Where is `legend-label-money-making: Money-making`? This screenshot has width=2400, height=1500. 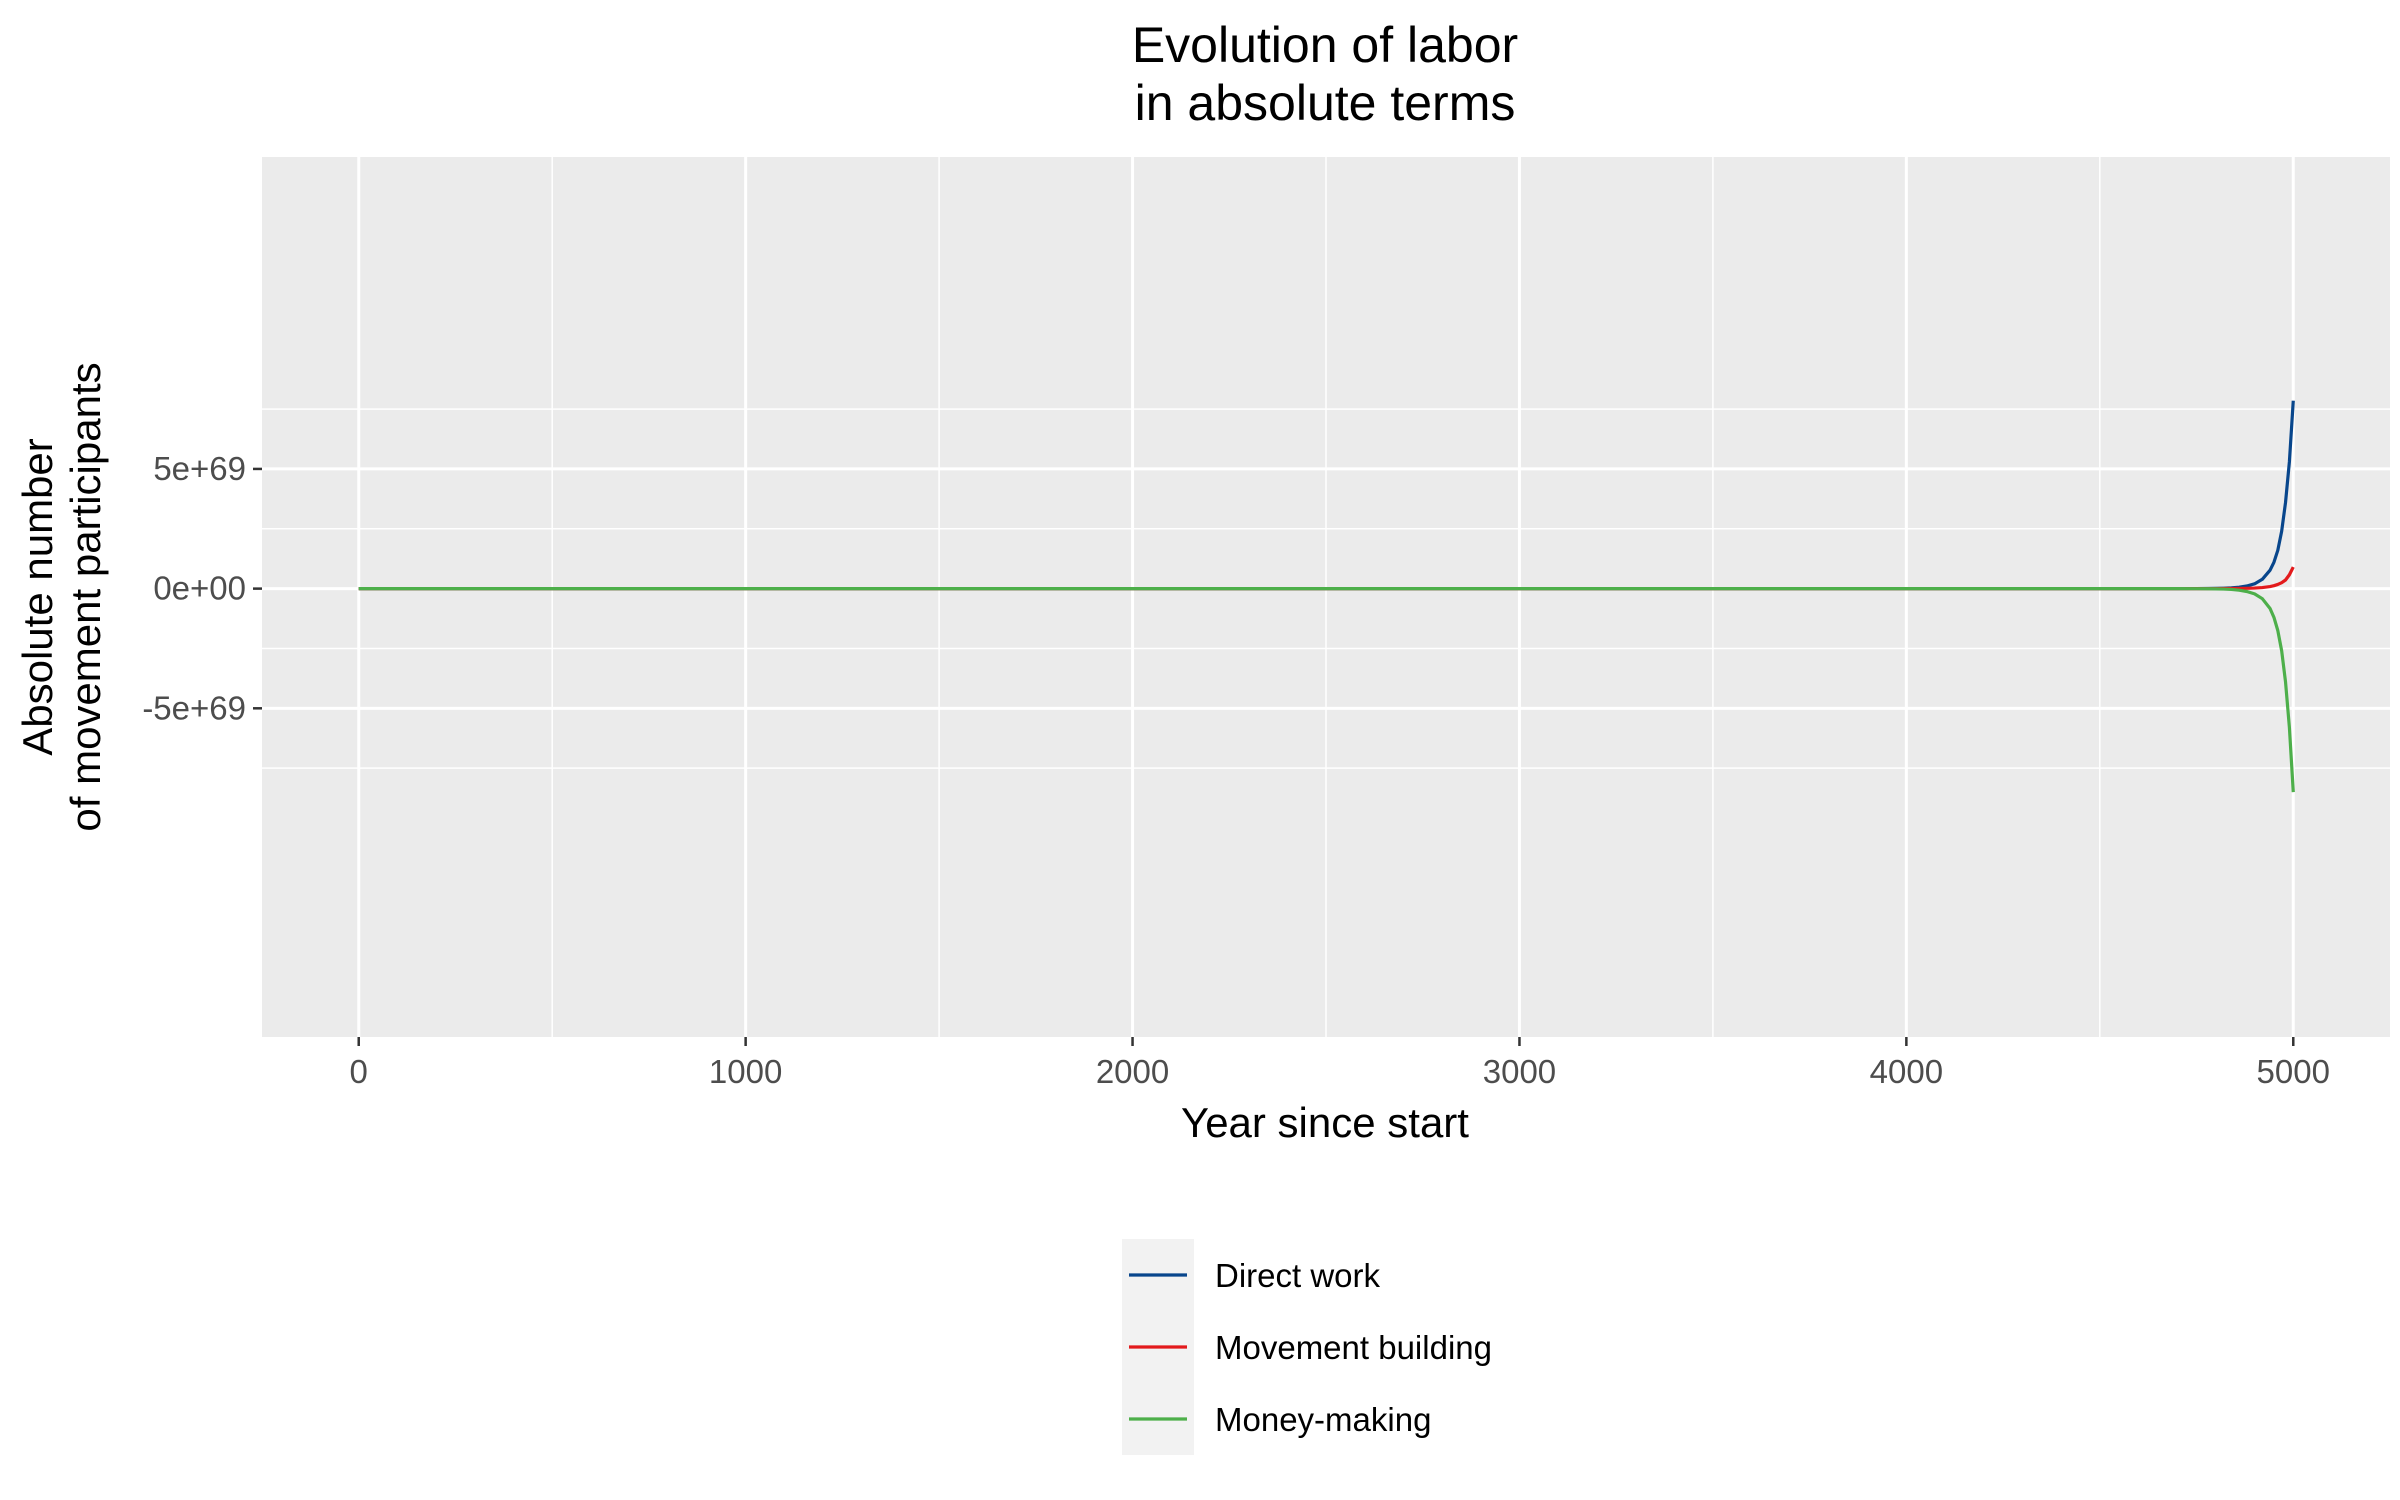
legend-label-money-making: Money-making is located at coordinates (1323, 1419).